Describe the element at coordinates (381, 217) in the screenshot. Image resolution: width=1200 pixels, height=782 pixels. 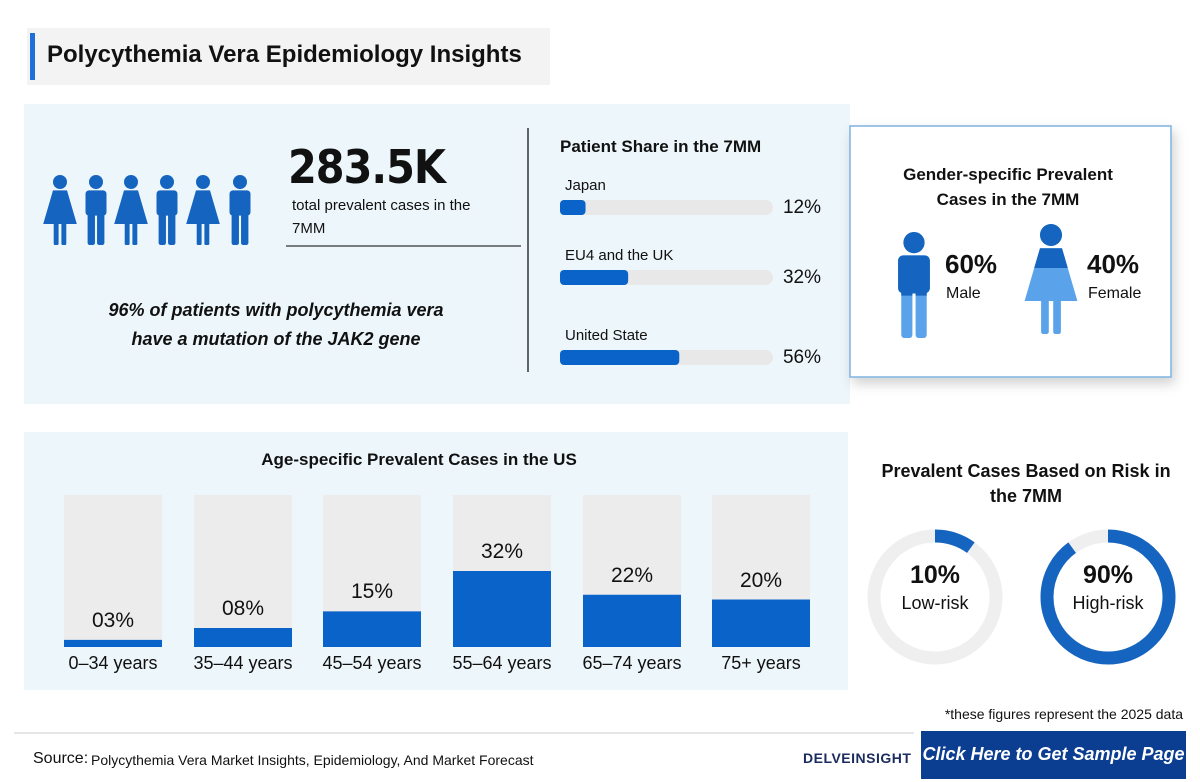
I see `total-caption: total prevalent cases in the 7MM` at that location.